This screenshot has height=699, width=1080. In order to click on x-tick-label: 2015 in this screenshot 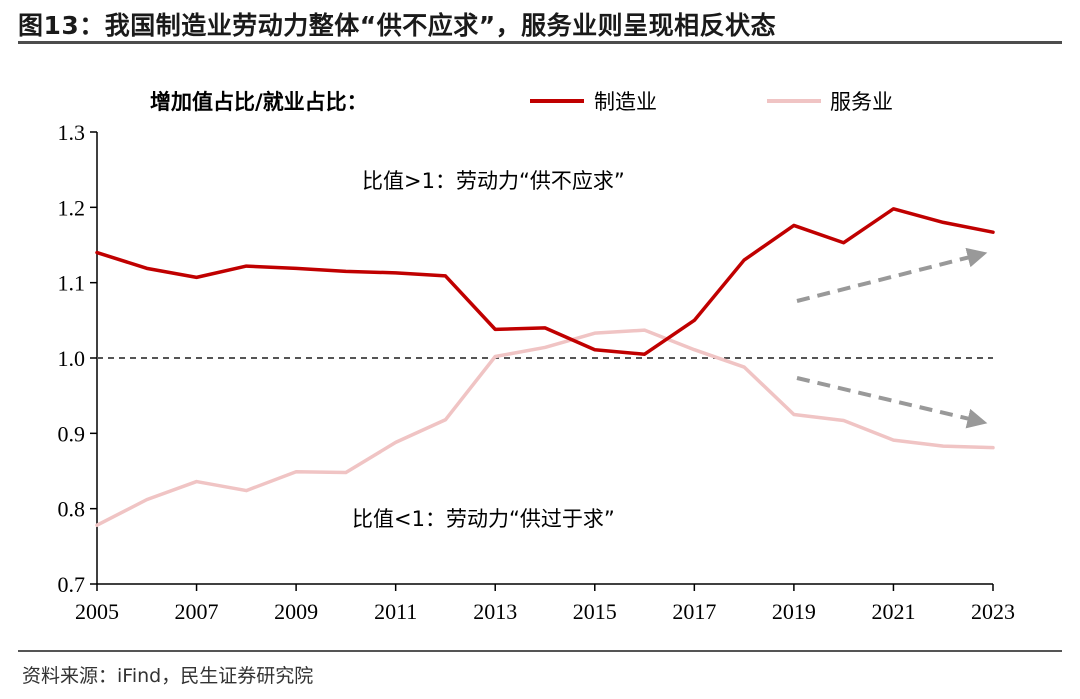, I will do `click(595, 611)`.